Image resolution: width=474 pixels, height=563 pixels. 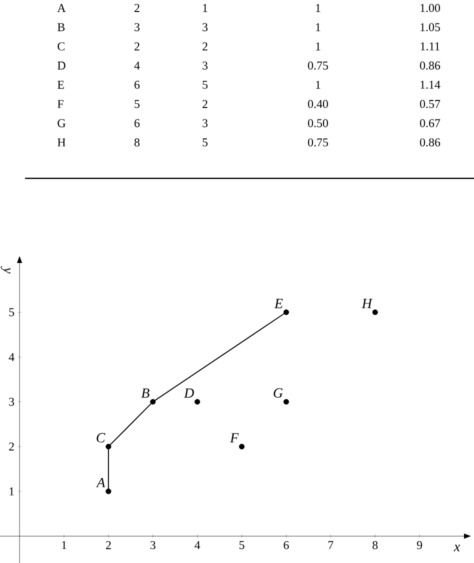 What do you see at coordinates (430, 104) in the screenshot?
I see `text: 0.57` at bounding box center [430, 104].